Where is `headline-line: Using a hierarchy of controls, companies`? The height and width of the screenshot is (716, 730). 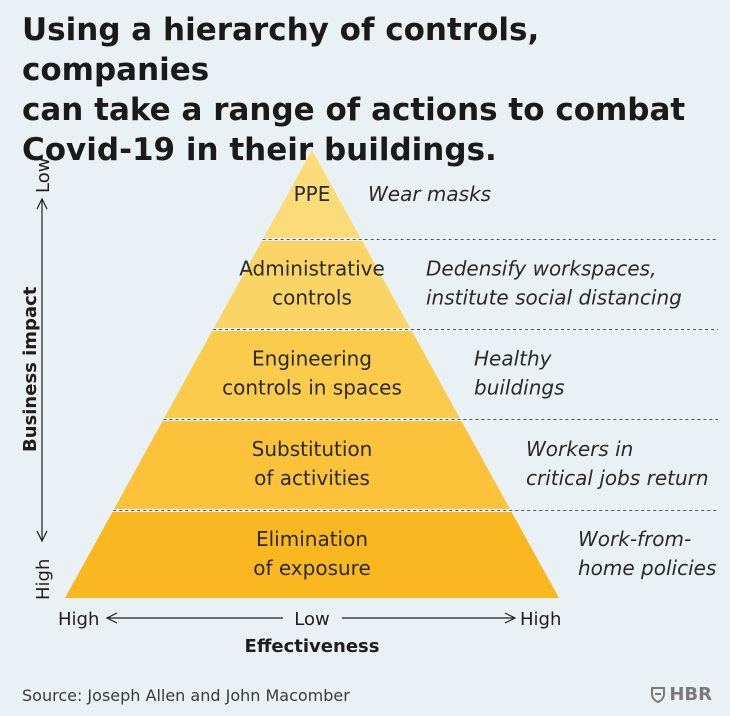 headline-line: Using a hierarchy of controls, companies is located at coordinates (281, 50).